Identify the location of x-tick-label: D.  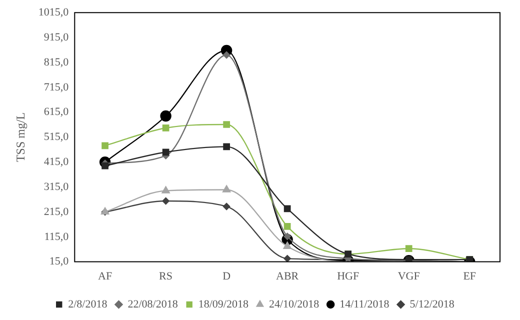
(226, 276).